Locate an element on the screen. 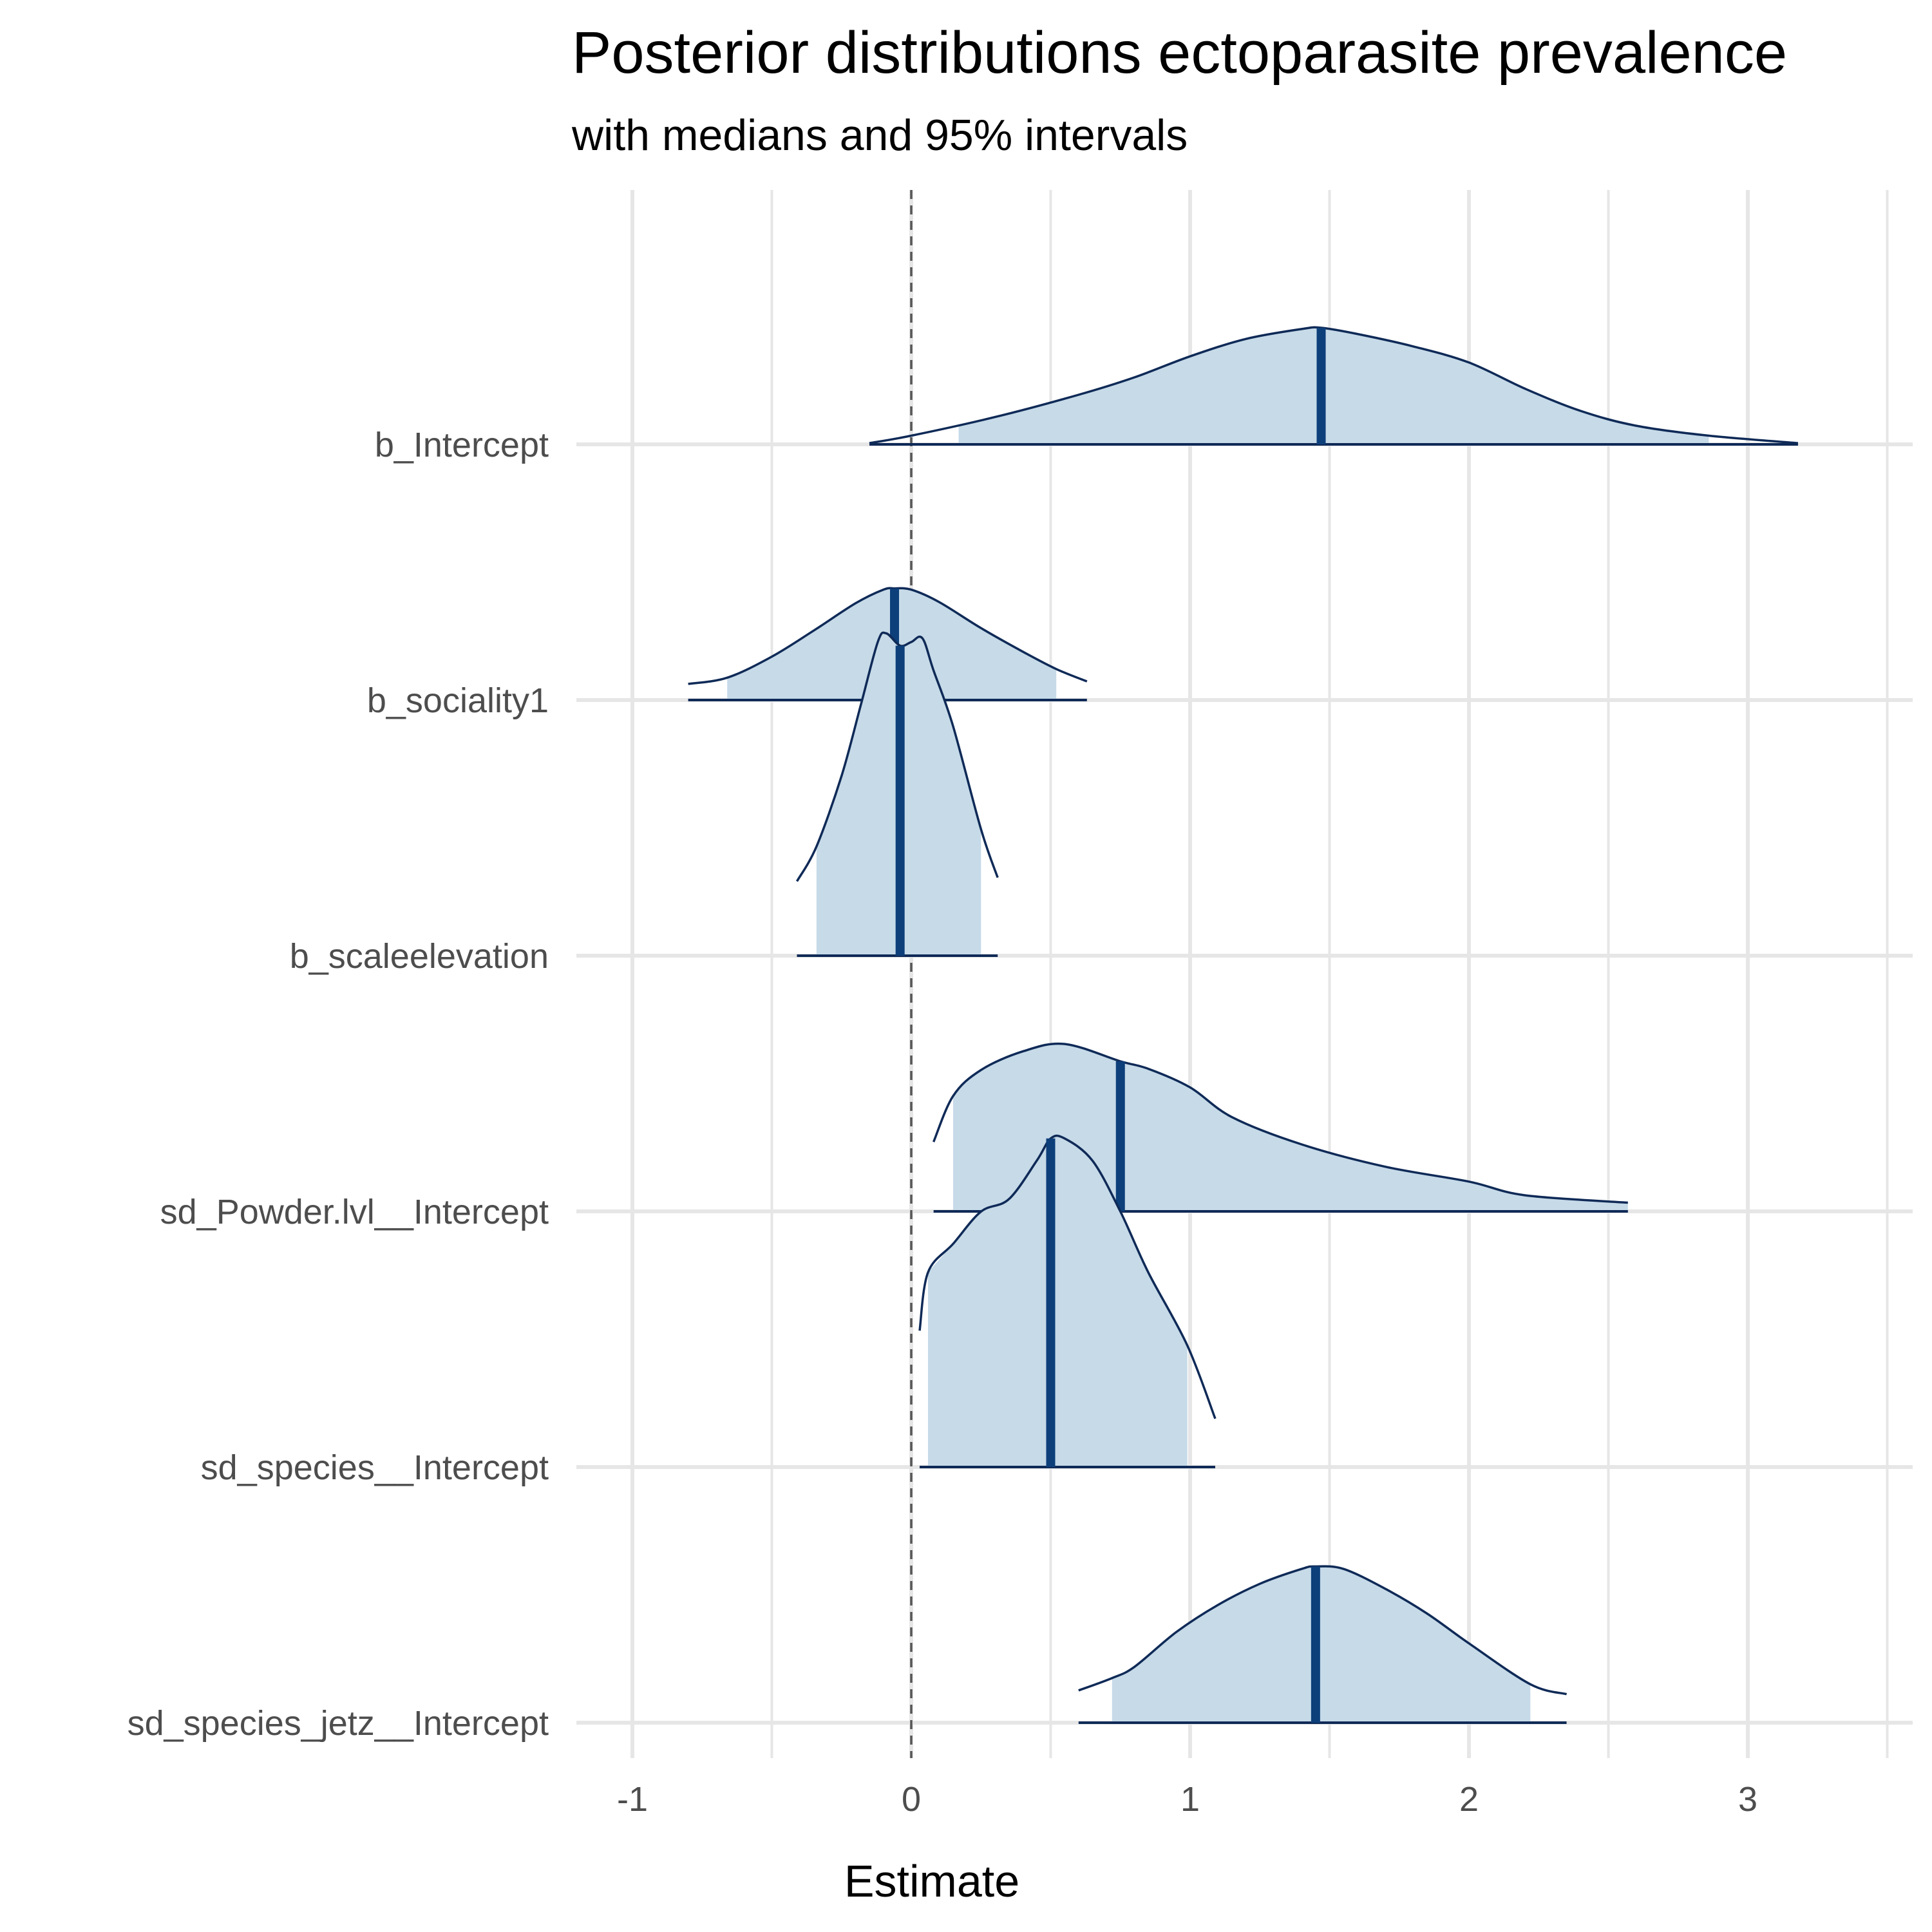  density-sd-species-intercept is located at coordinates (1067, 1301).